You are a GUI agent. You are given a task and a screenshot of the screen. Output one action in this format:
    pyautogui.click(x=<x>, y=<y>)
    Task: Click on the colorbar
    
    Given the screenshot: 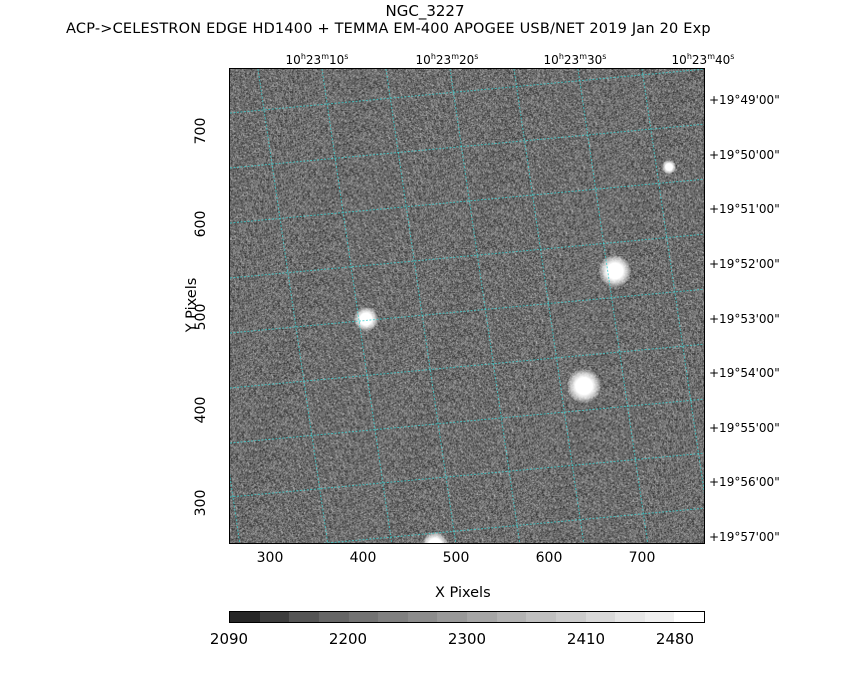 What is the action you would take?
    pyautogui.click(x=467, y=617)
    